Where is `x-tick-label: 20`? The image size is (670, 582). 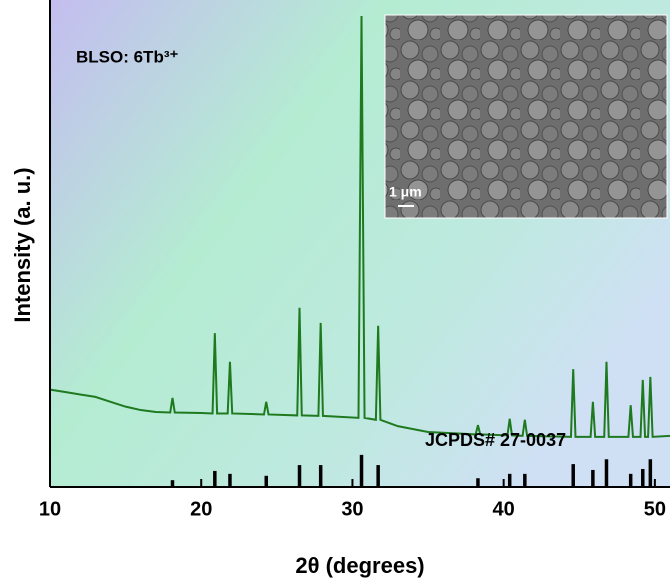
x-tick-label: 20 is located at coordinates (201, 509).